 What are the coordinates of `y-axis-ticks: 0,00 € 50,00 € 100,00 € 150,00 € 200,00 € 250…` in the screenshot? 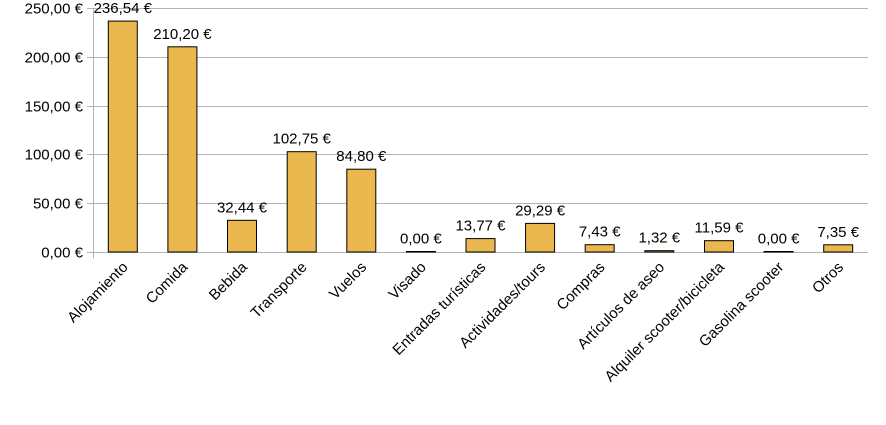 It's located at (59, 131).